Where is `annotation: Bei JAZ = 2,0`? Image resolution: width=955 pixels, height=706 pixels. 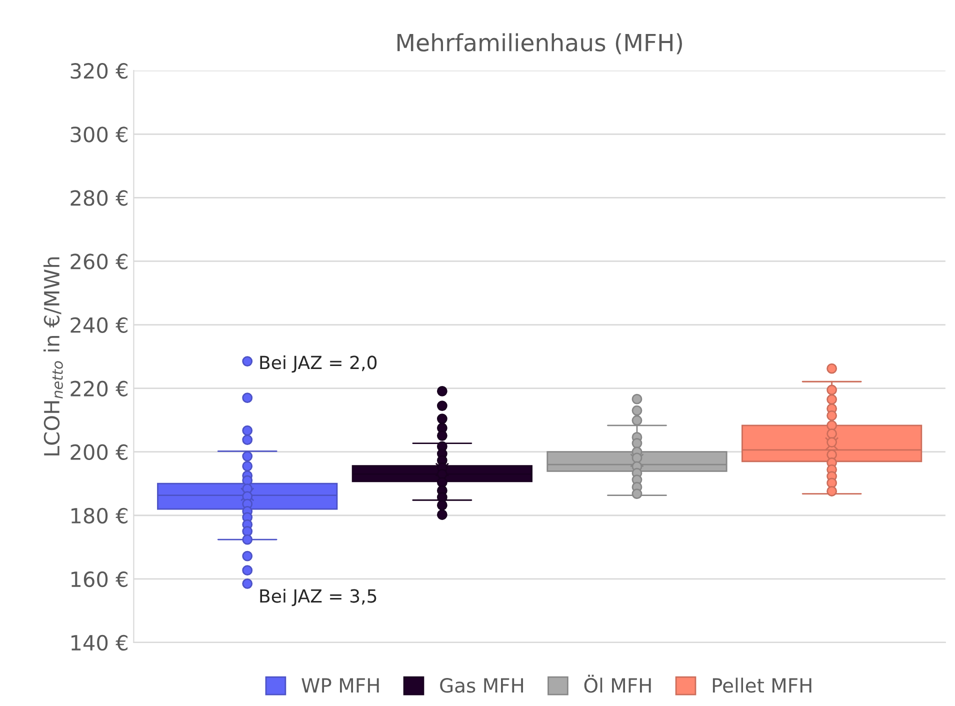
annotation: Bei JAZ = 2,0 is located at coordinates (318, 364).